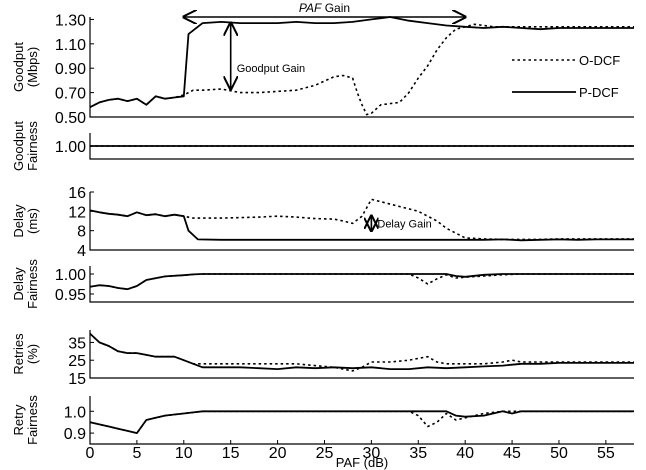 This screenshot has height=470, width=646. What do you see at coordinates (81, 232) in the screenshot?
I see `y-tick-label: 8` at bounding box center [81, 232].